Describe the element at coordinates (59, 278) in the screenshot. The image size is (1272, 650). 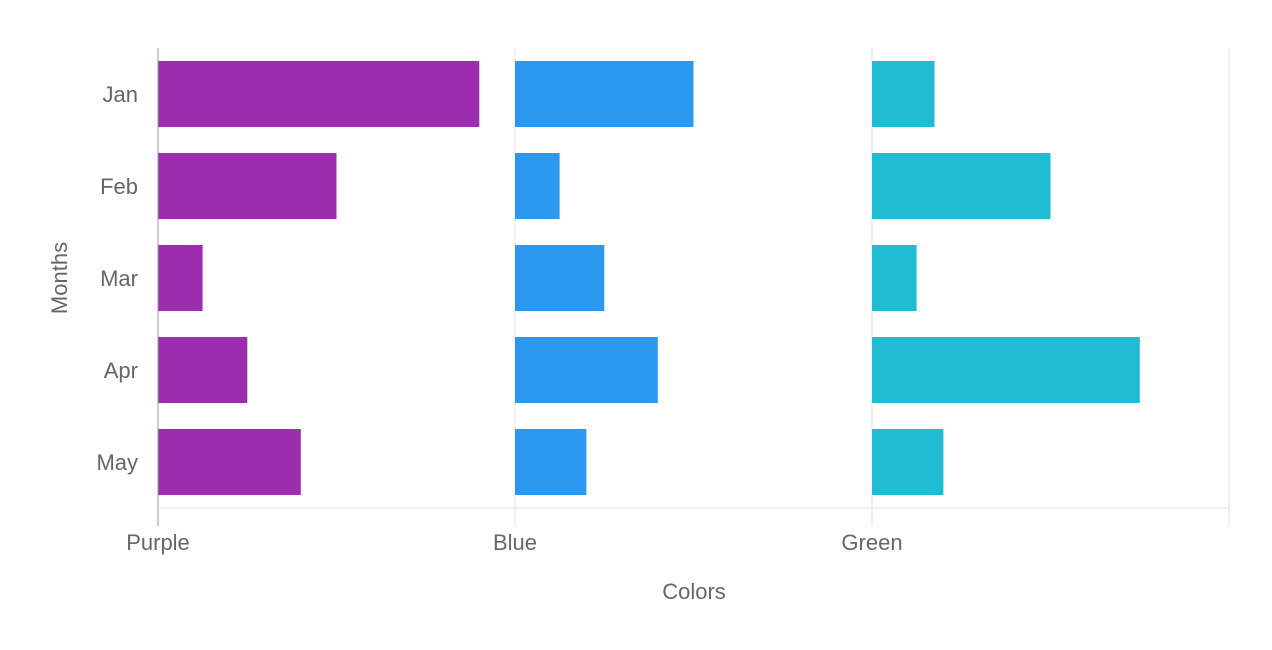
I see `y-axis-title: Months` at that location.